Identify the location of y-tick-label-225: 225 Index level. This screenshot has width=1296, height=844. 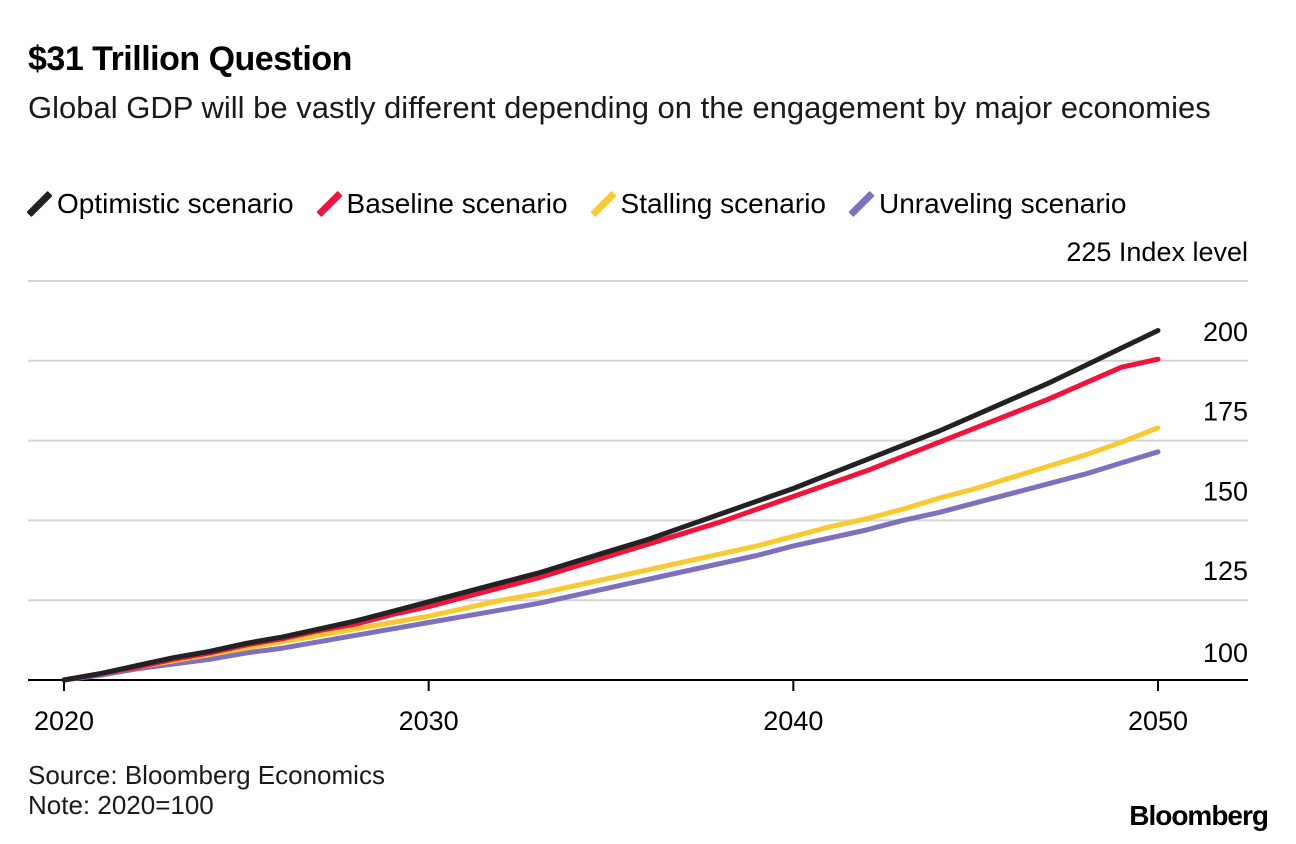
(1157, 252).